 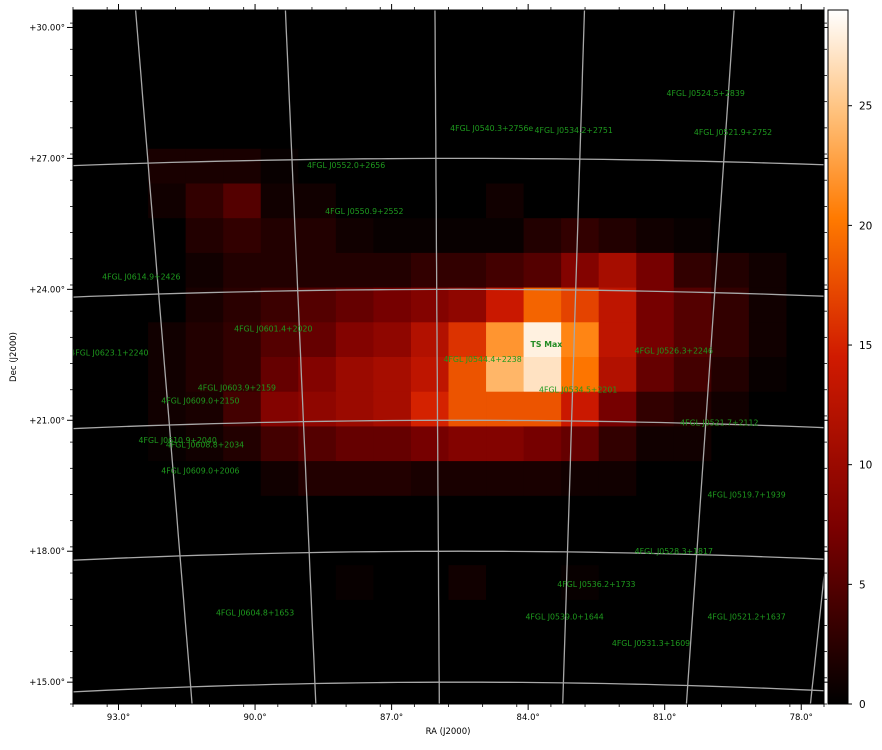 I want to click on source-label: 4FGL J0524.5+2839, so click(x=706, y=93).